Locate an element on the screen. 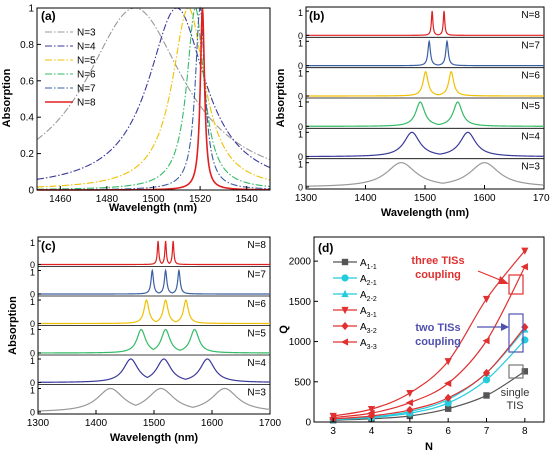 This screenshot has height=458, width=550. legend-label-d-4: A3-2 is located at coordinates (368, 328).